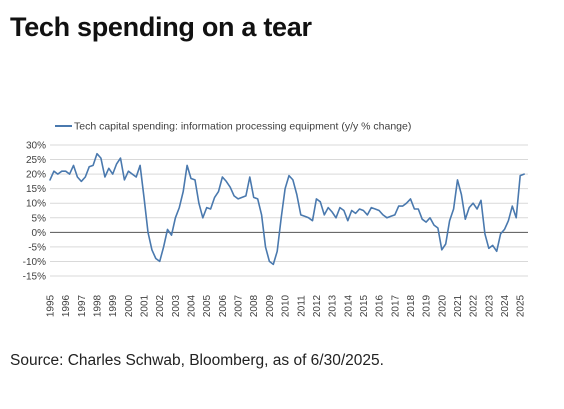 This screenshot has height=409, width=564. What do you see at coordinates (458, 305) in the screenshot?
I see `x-tick-label: 2021` at bounding box center [458, 305].